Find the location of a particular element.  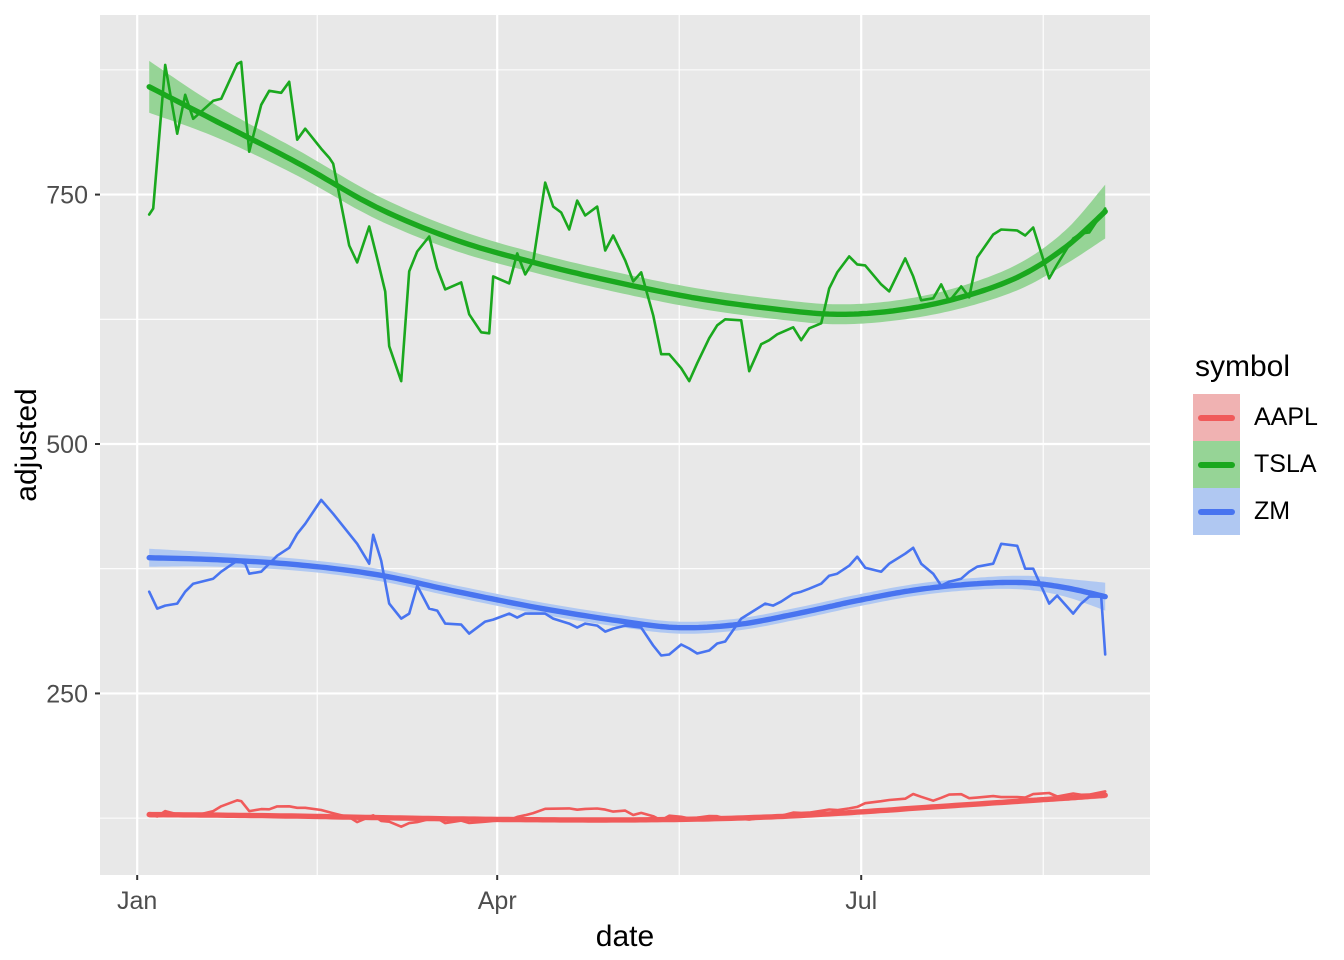

legend-item-tsla: TSLA is located at coordinates (1255, 464).